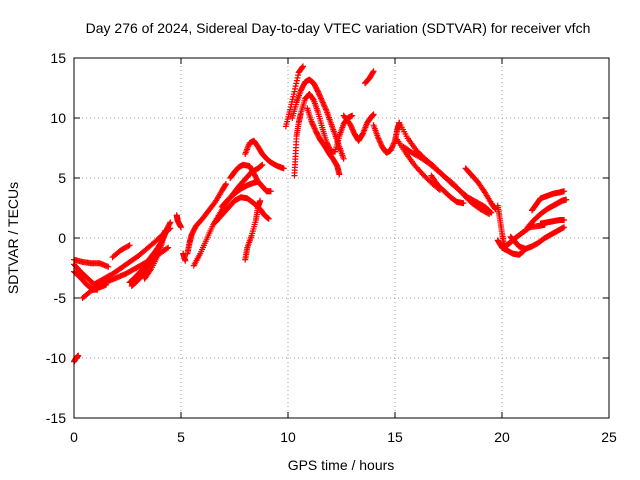  Describe the element at coordinates (288, 437) in the screenshot. I see `x-tick-label: 10` at that location.